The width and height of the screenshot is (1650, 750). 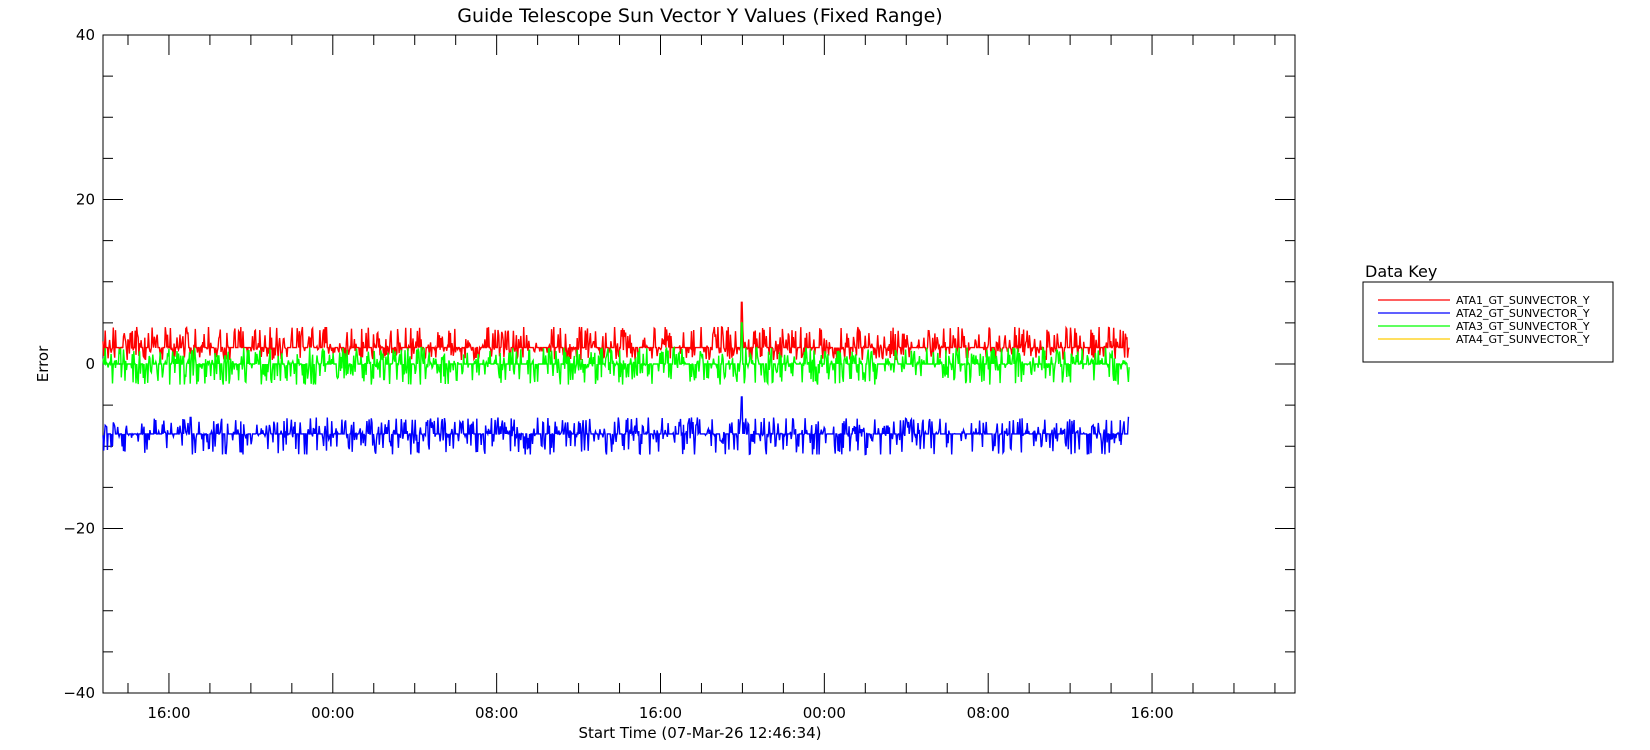 I want to click on y-tick-label: −20, so click(x=79, y=529).